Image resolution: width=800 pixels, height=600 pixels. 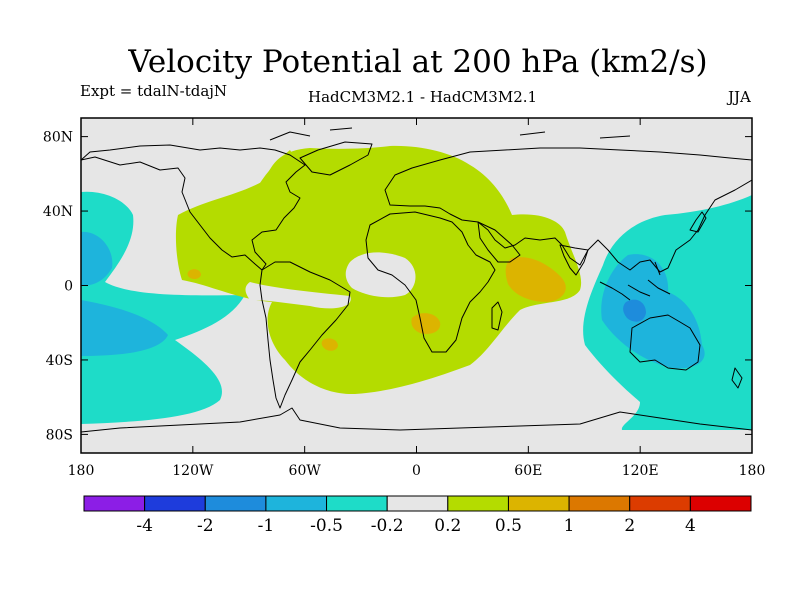 I want to click on contour-equatorial-atlantic-neutral, so click(x=380, y=275).